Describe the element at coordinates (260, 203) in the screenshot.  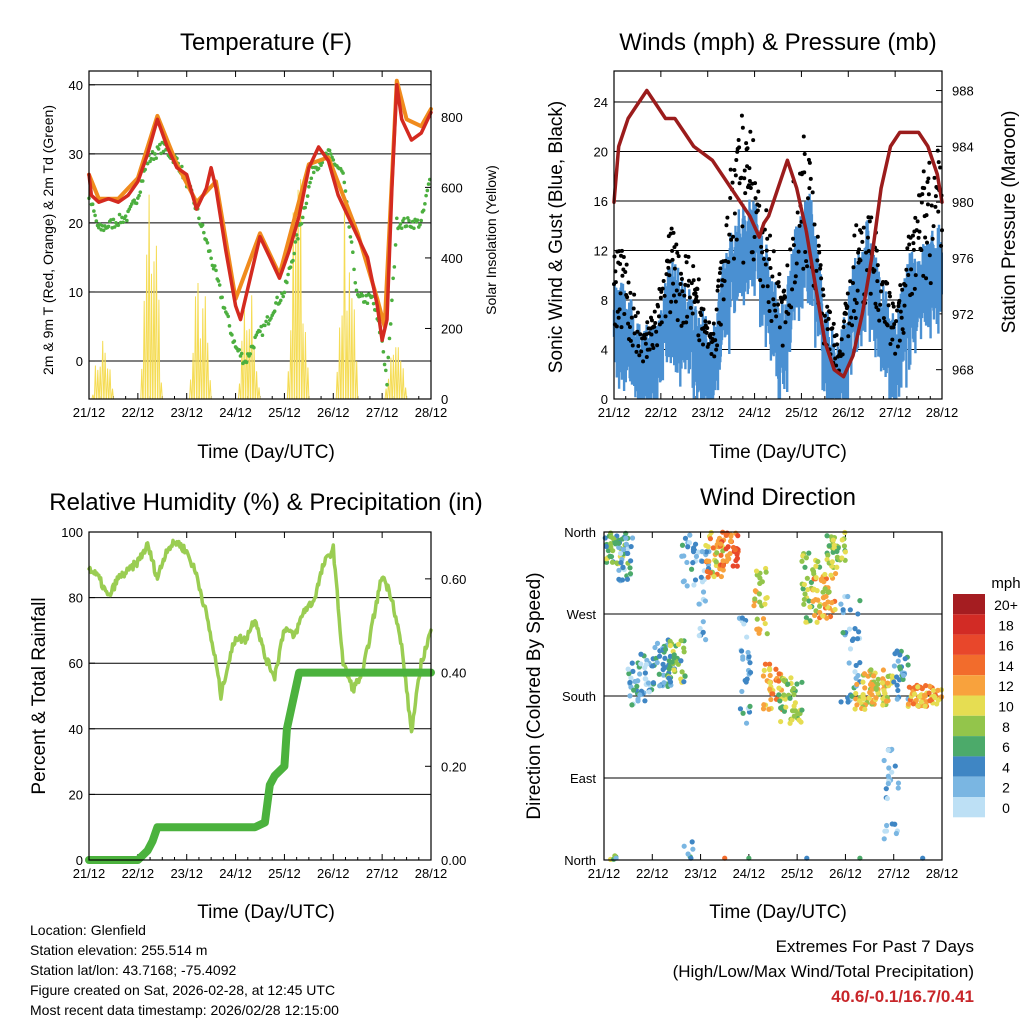
I see `temp-9m-line` at that location.